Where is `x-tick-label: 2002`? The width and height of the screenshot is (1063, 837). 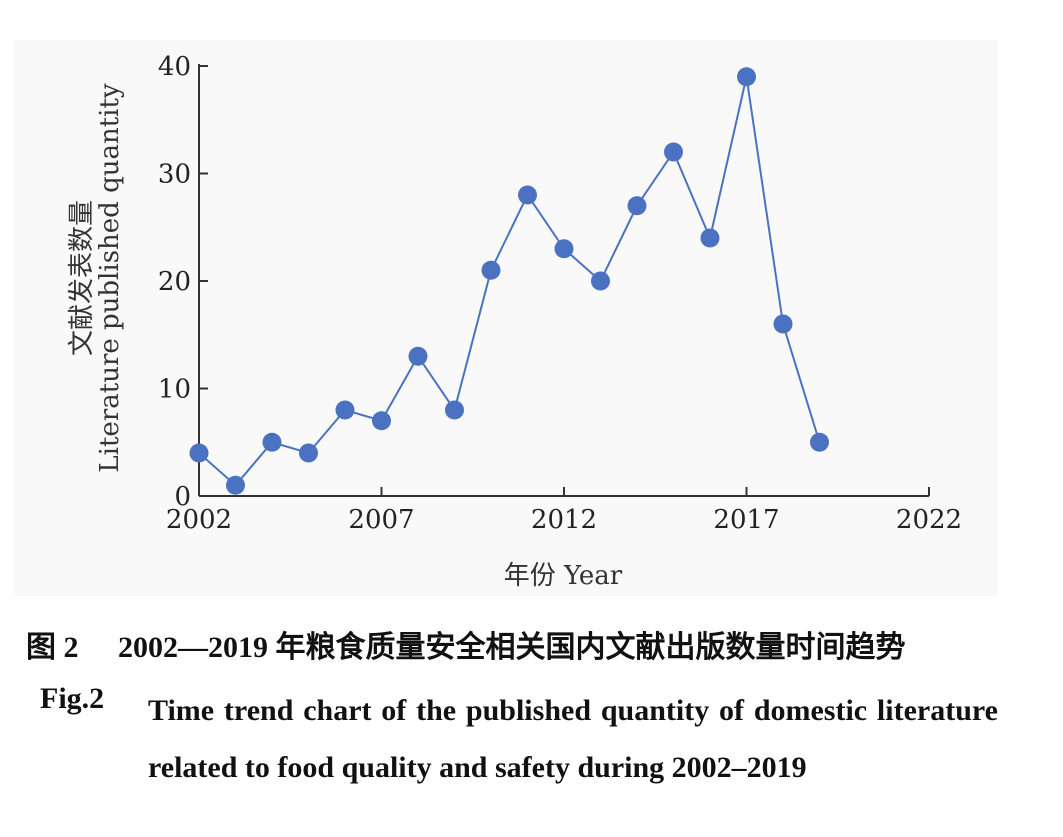
x-tick-label: 2002 is located at coordinates (199, 520).